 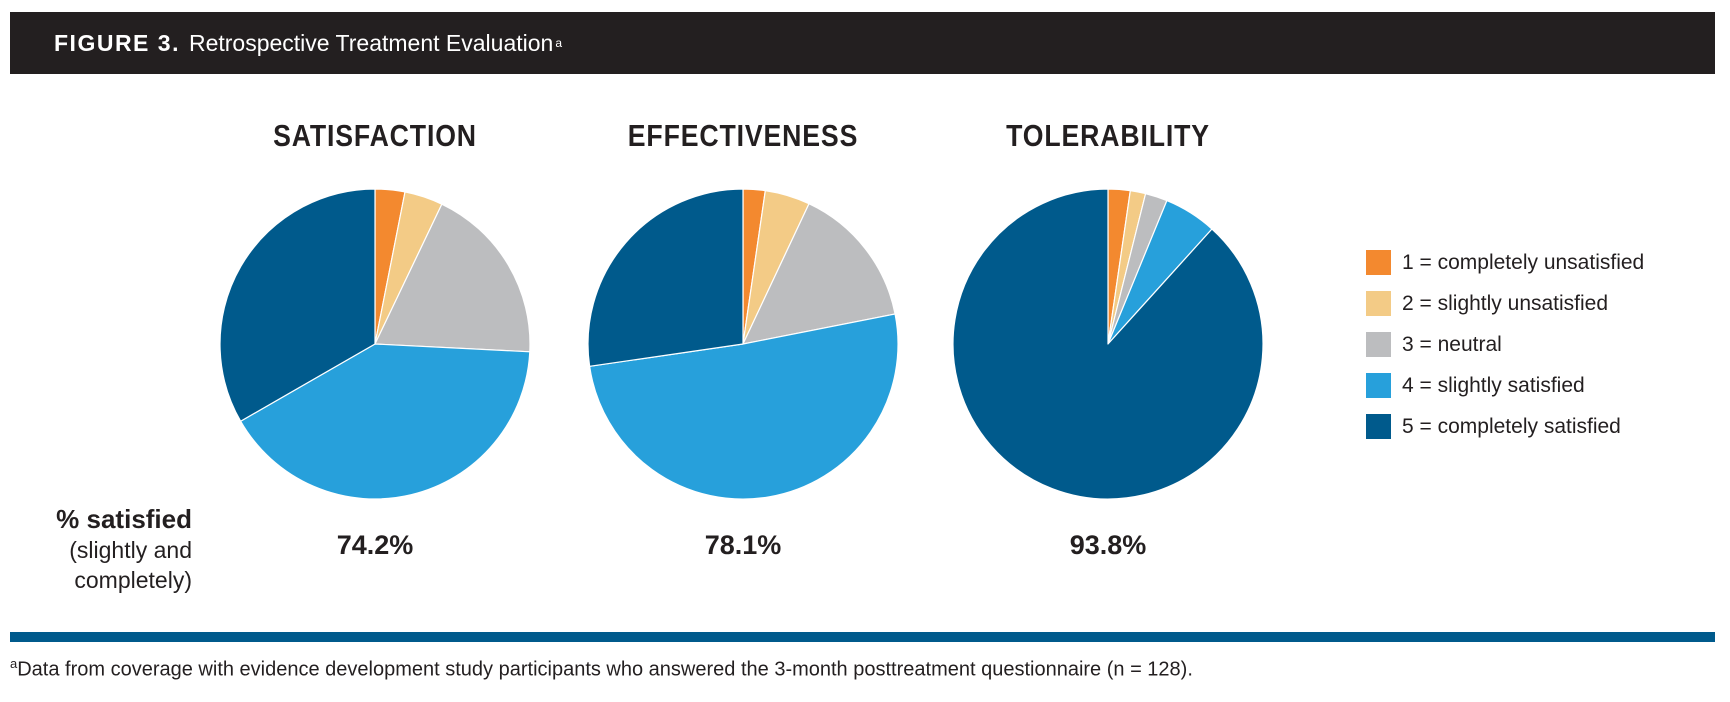 What do you see at coordinates (124, 519) in the screenshot?
I see `percent-satisfied-heading: % satisfied` at bounding box center [124, 519].